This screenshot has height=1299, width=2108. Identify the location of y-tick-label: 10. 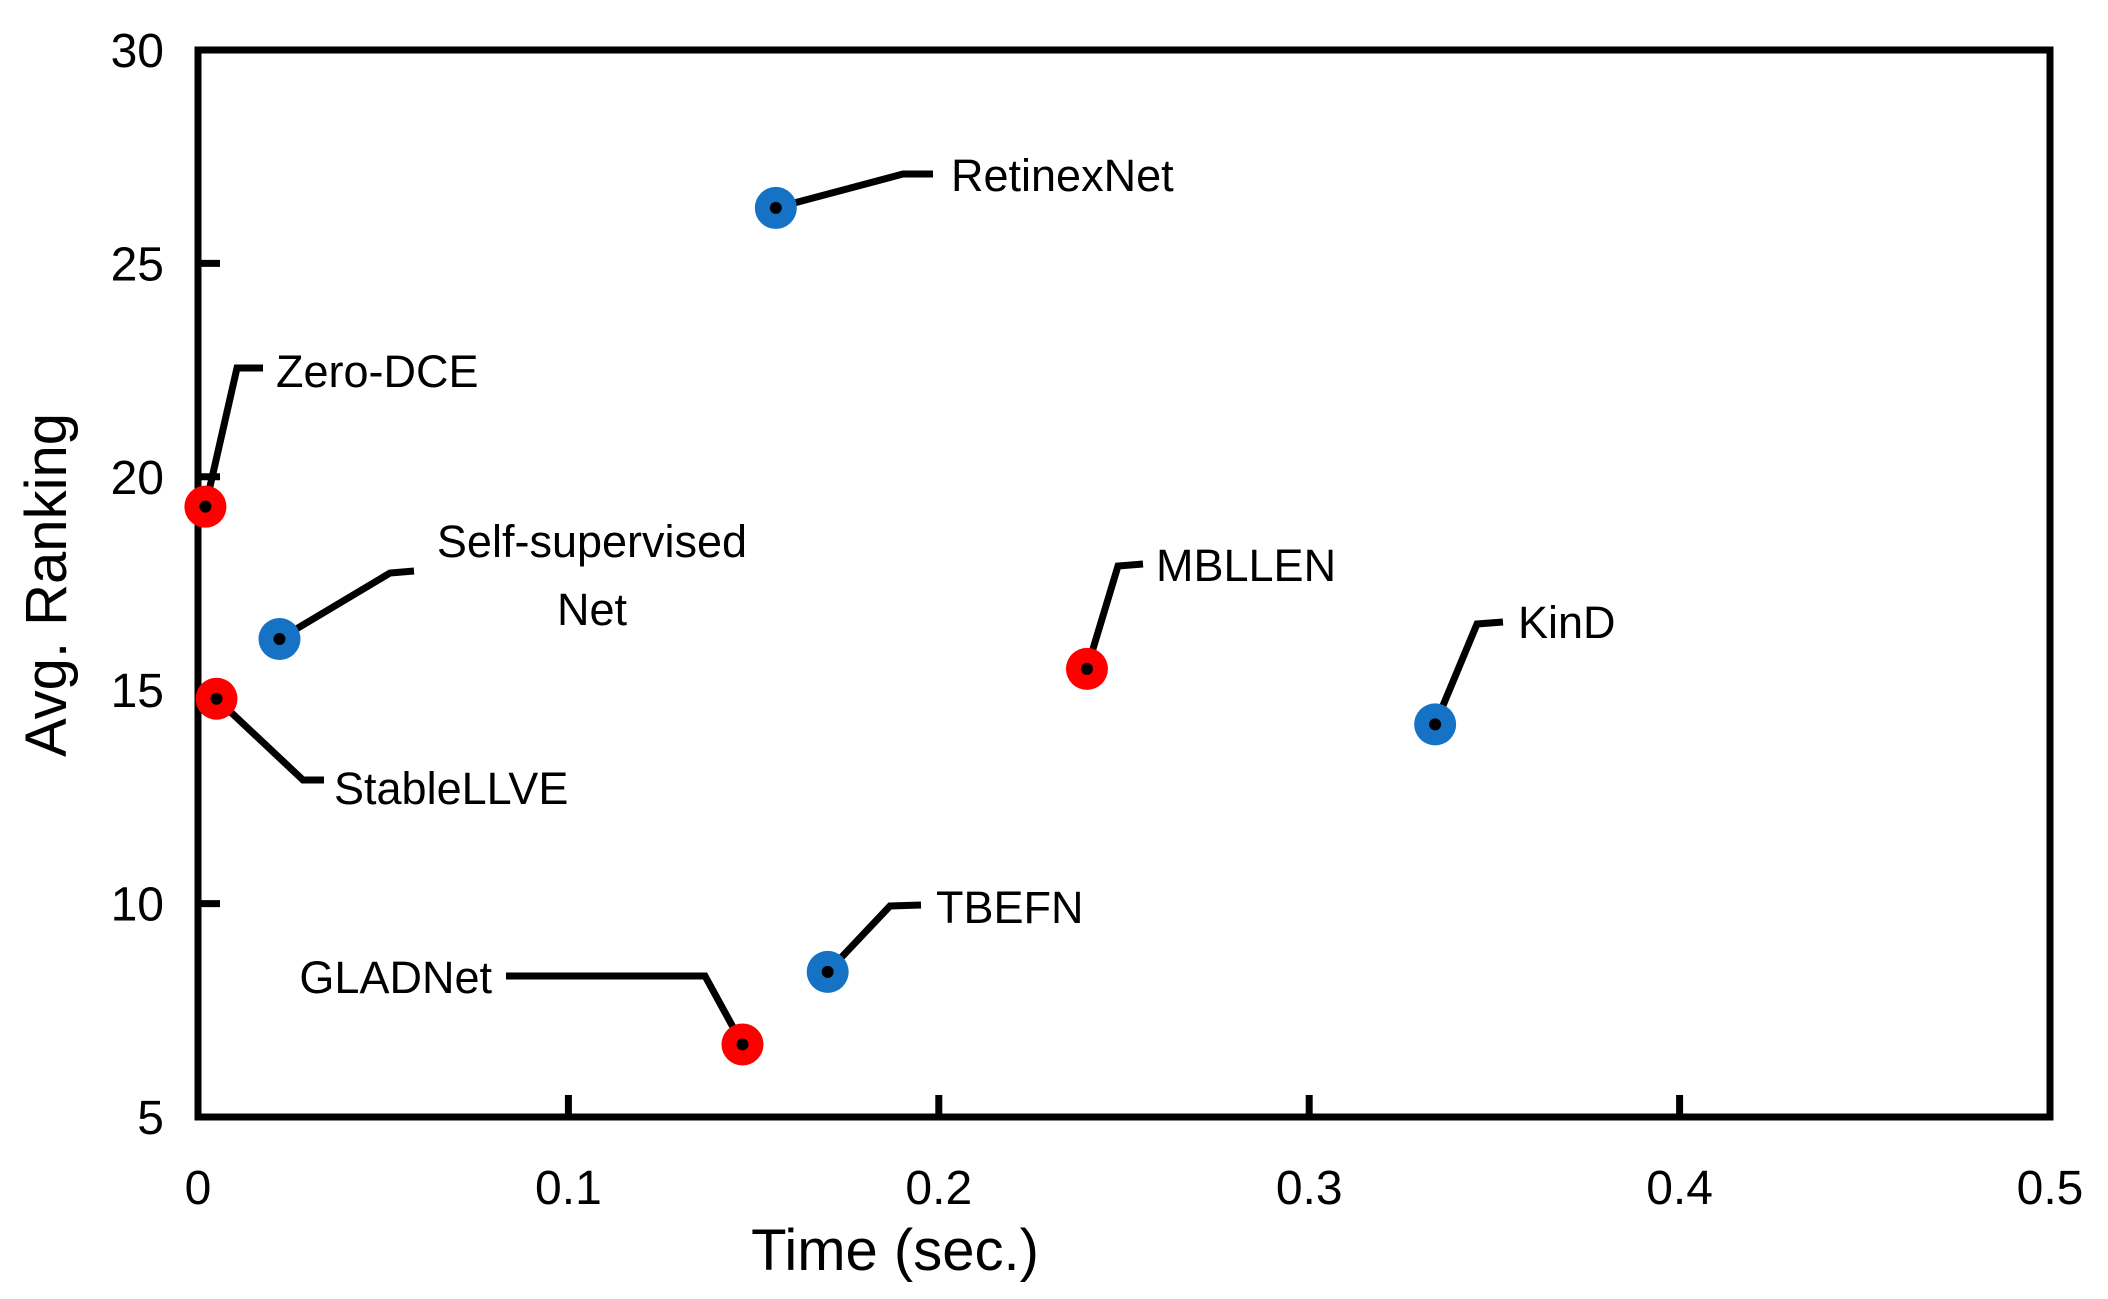
(137, 905).